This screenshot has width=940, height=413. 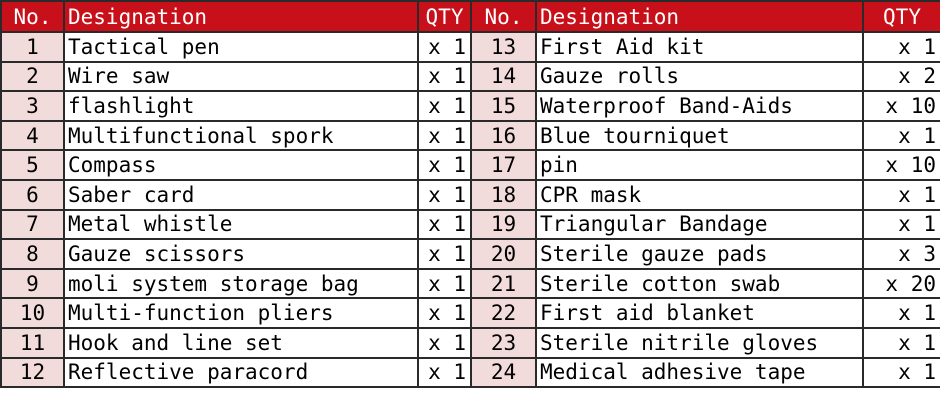 What do you see at coordinates (32, 16) in the screenshot?
I see `header-no: No.` at bounding box center [32, 16].